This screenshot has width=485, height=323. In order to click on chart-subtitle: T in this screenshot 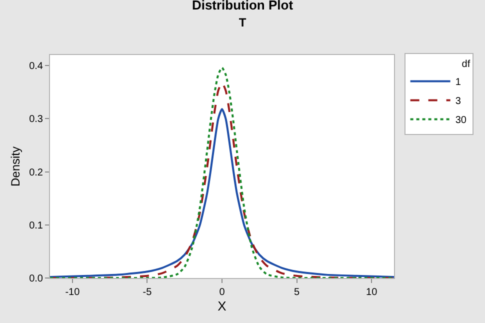, I will do `click(242, 23)`.